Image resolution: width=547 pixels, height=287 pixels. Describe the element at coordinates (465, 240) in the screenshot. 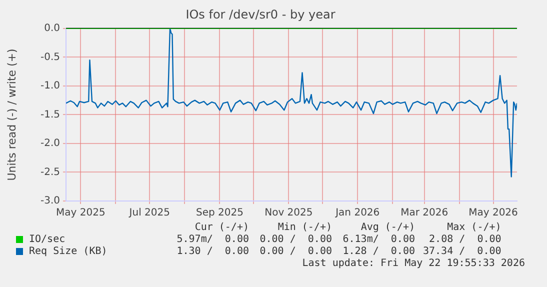

I see `text: 2.08 / 0.00` at that location.